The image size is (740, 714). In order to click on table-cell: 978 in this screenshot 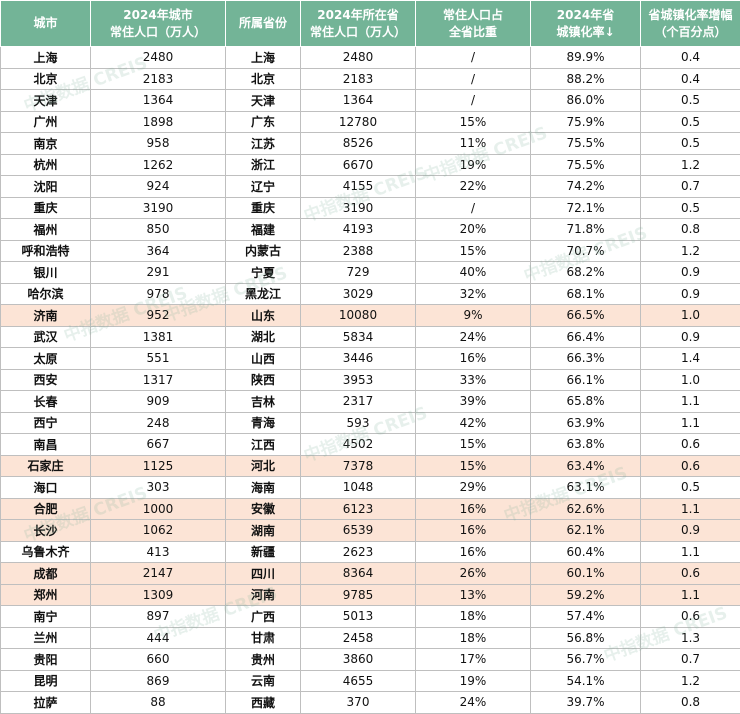, I will do `click(158, 294)`.